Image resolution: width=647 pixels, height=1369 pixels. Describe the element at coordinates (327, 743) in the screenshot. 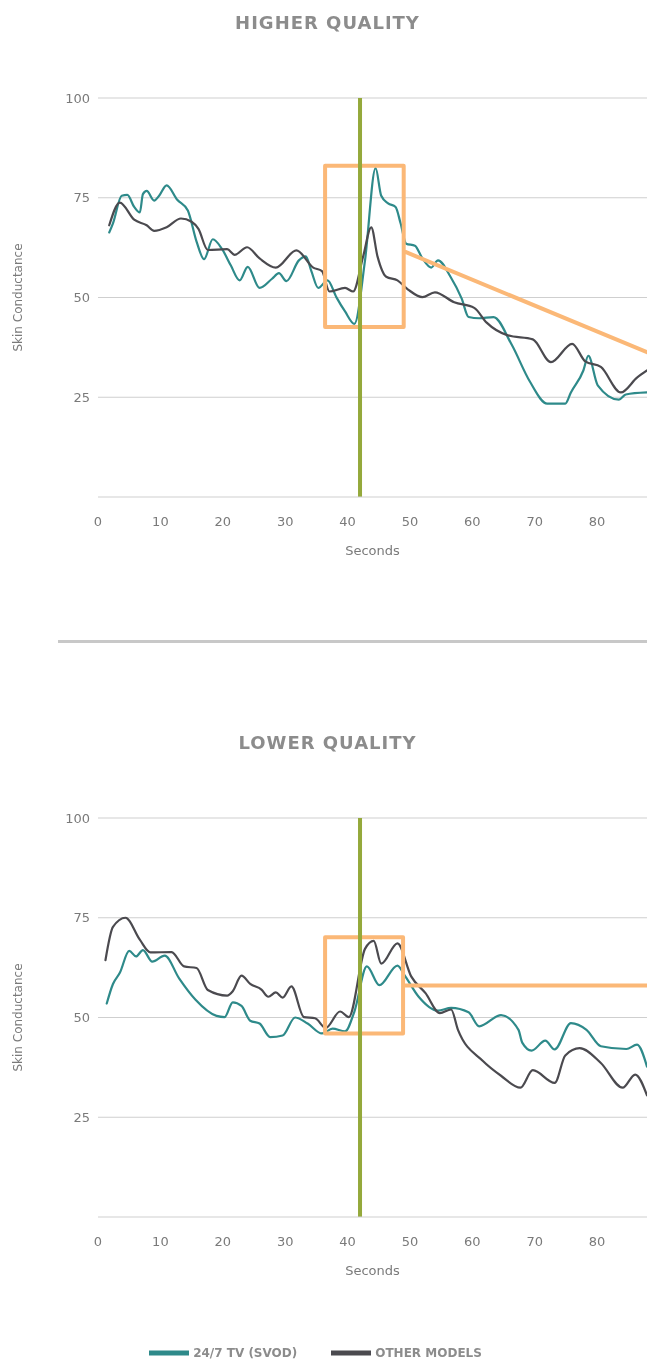

I see `chart-title: LOWER QUALITY` at that location.